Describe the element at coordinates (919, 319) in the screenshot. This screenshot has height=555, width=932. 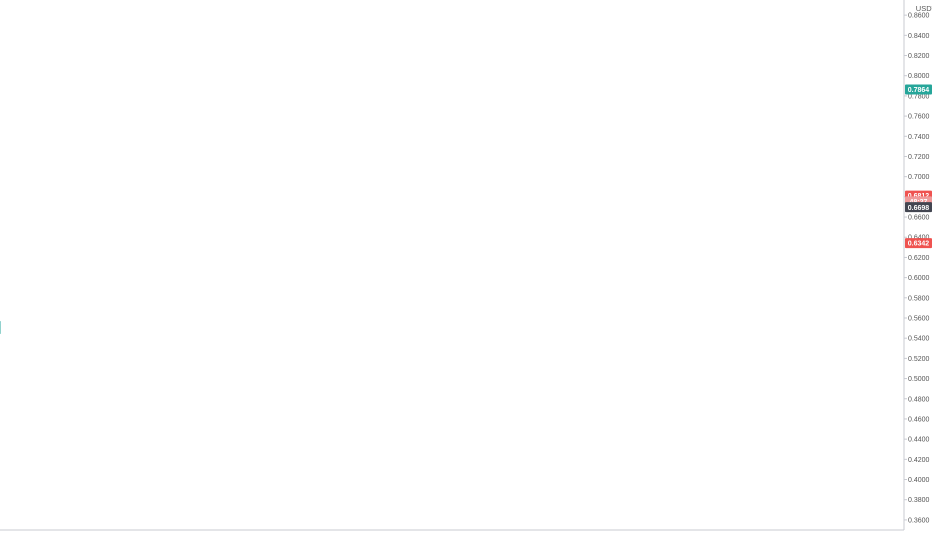
I see `y-tick-label: 0.5600` at that location.